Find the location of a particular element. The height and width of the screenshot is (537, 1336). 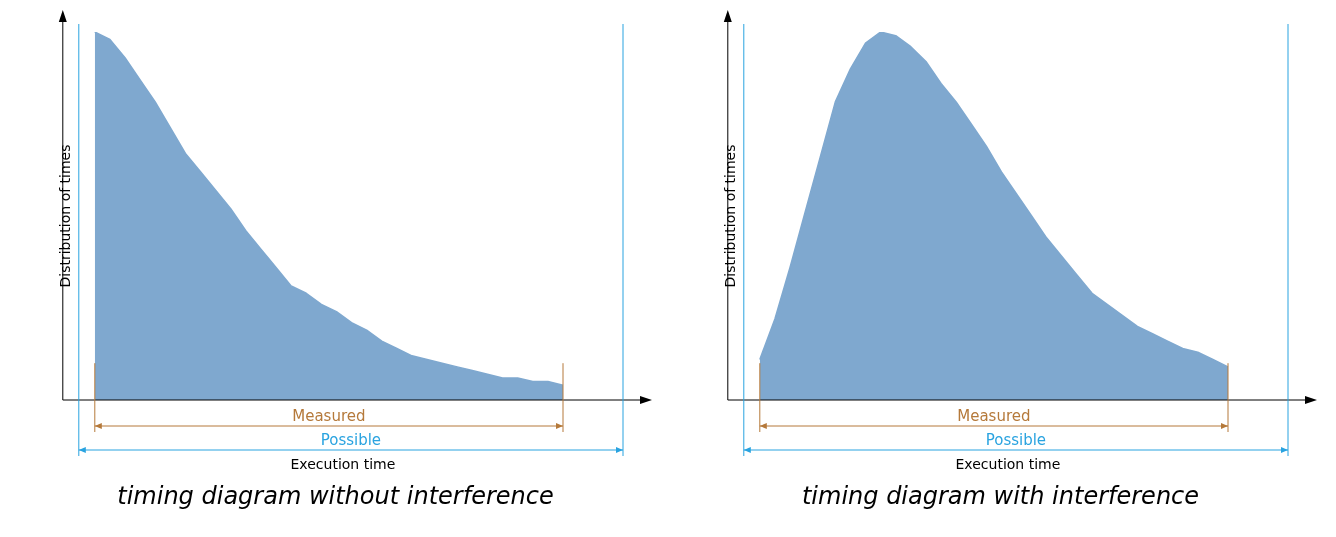

text: timing diagram with interference is located at coordinates (1000, 496).